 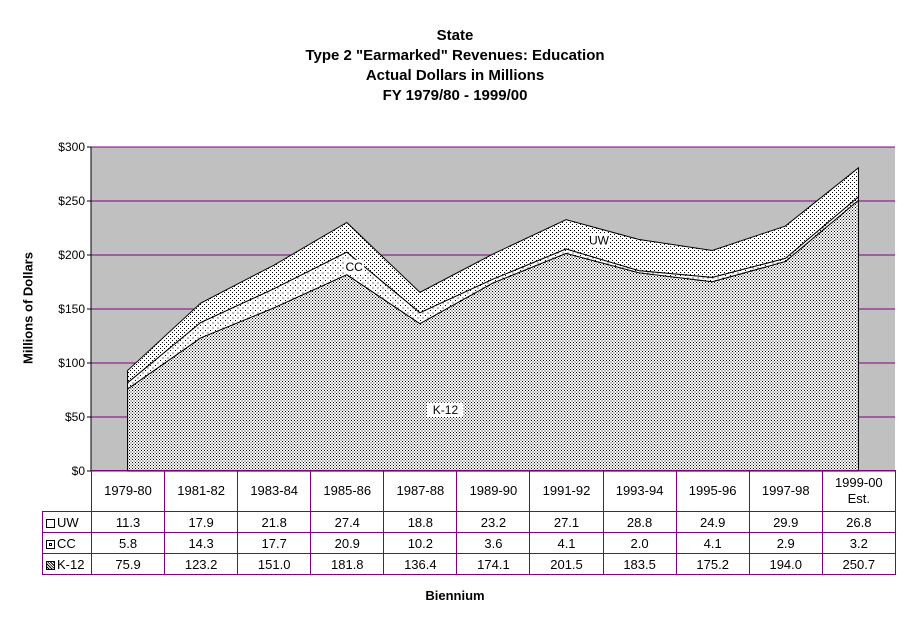 What do you see at coordinates (477, 325) in the screenshot?
I see `area-labels: UW CC K-12` at bounding box center [477, 325].